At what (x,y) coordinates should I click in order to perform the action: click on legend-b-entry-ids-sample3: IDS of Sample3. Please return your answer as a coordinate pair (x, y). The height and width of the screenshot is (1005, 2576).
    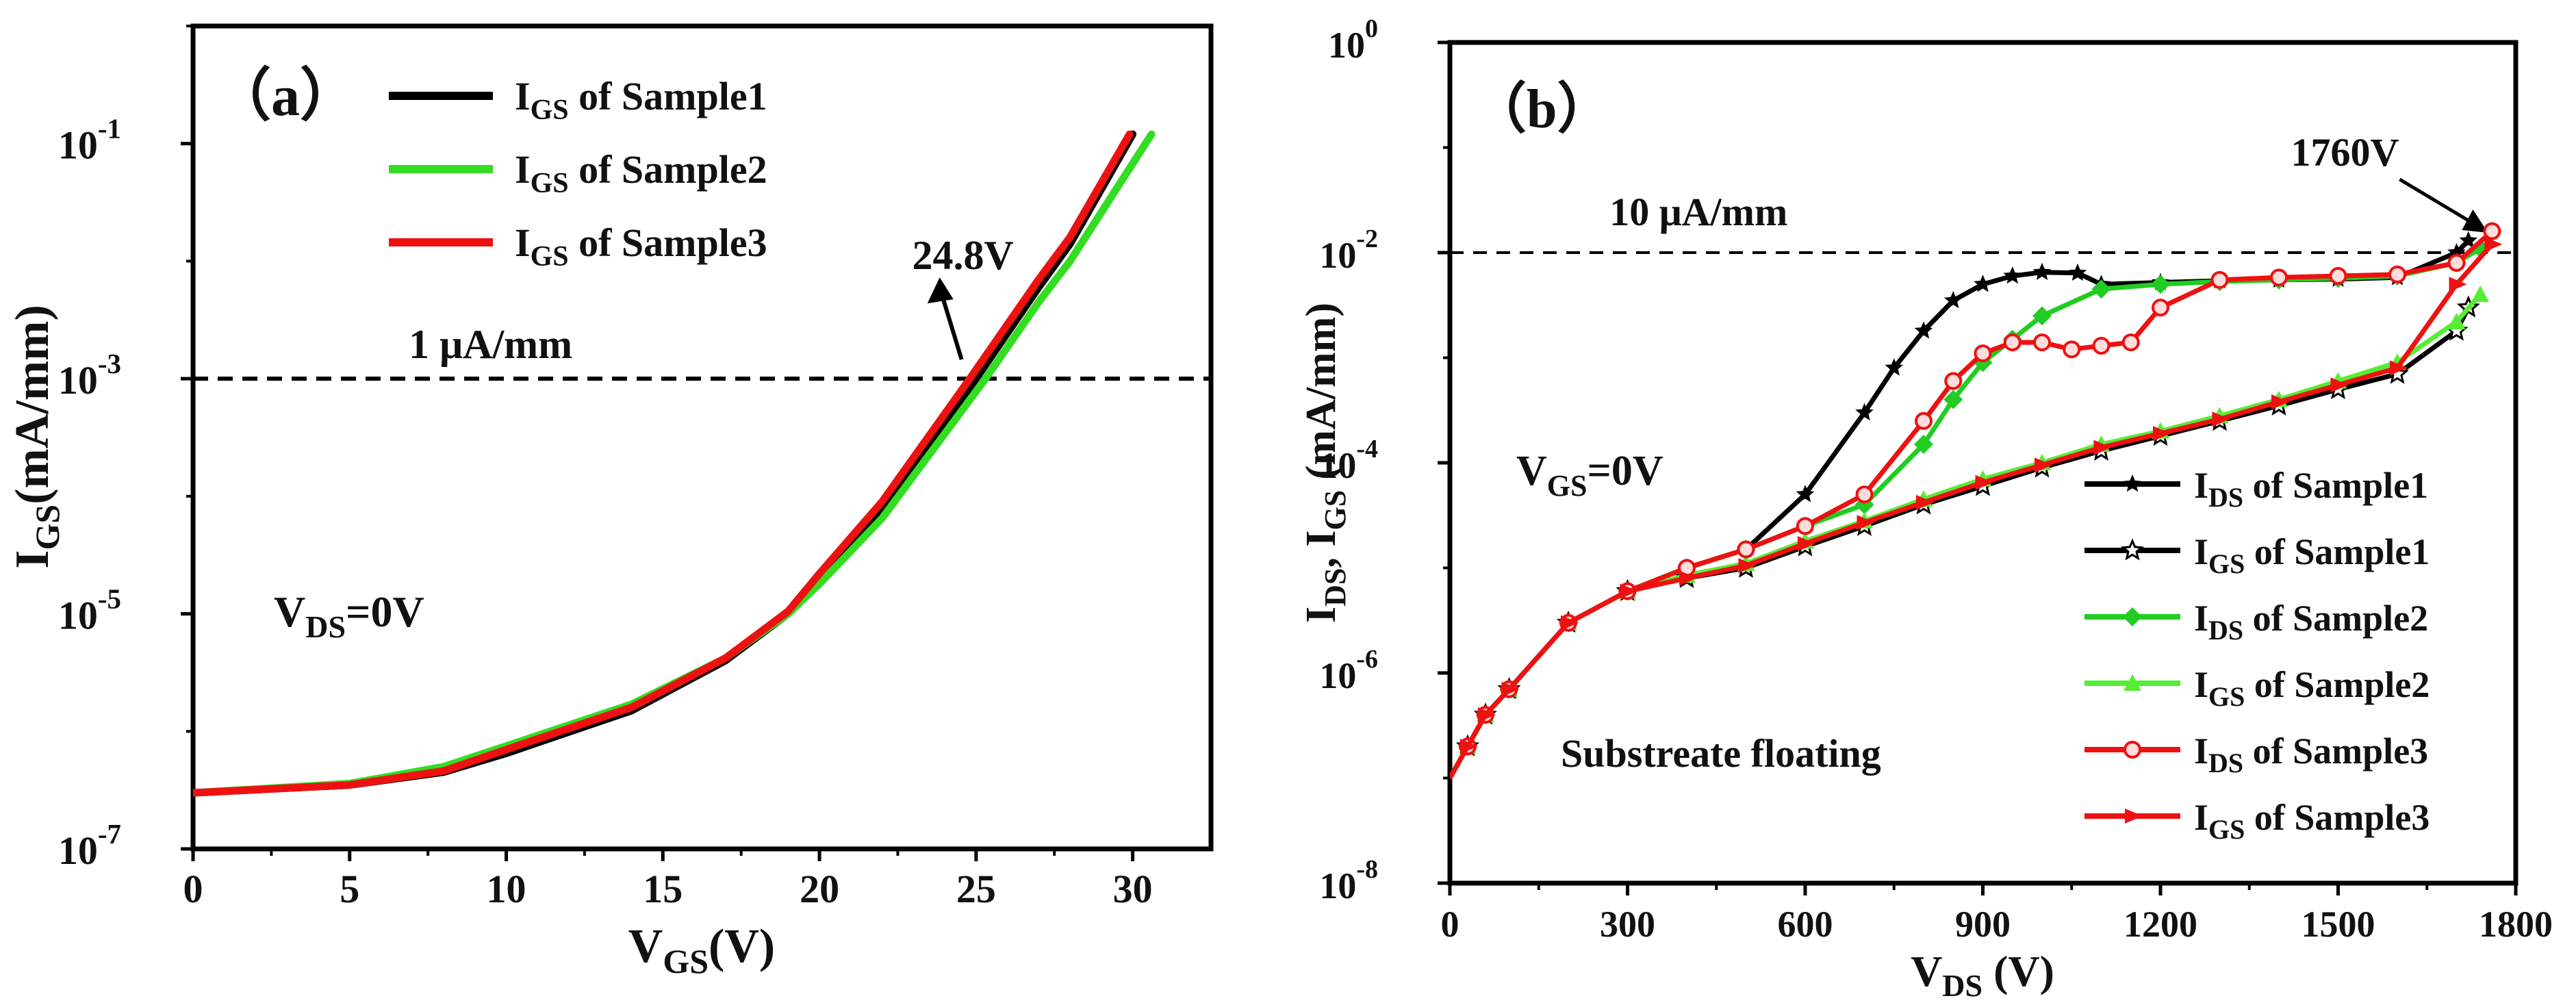
    Looking at the image, I should click on (2311, 754).